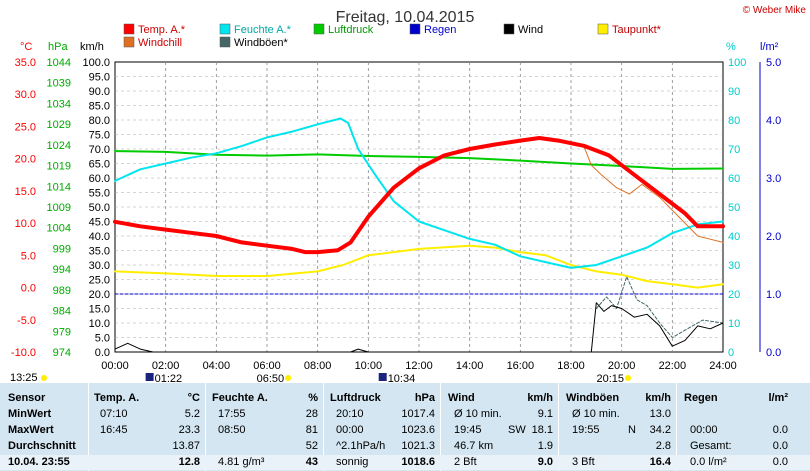 This screenshot has width=810, height=471. I want to click on wind-unit-label: km/h, so click(92, 47).